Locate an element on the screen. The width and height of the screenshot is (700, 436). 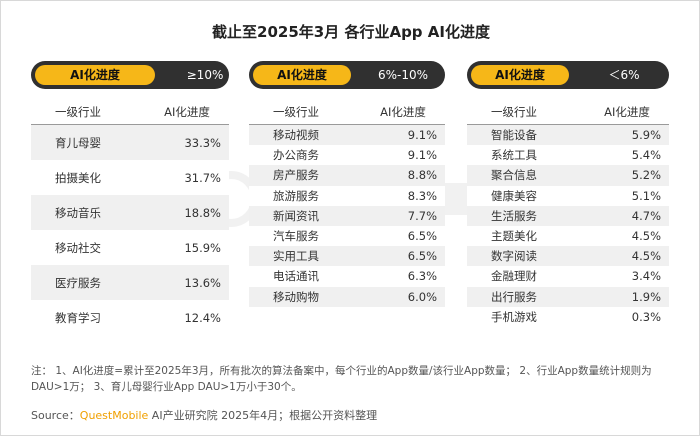
table-row: 系统工具 5.4% is located at coordinates (568, 155).